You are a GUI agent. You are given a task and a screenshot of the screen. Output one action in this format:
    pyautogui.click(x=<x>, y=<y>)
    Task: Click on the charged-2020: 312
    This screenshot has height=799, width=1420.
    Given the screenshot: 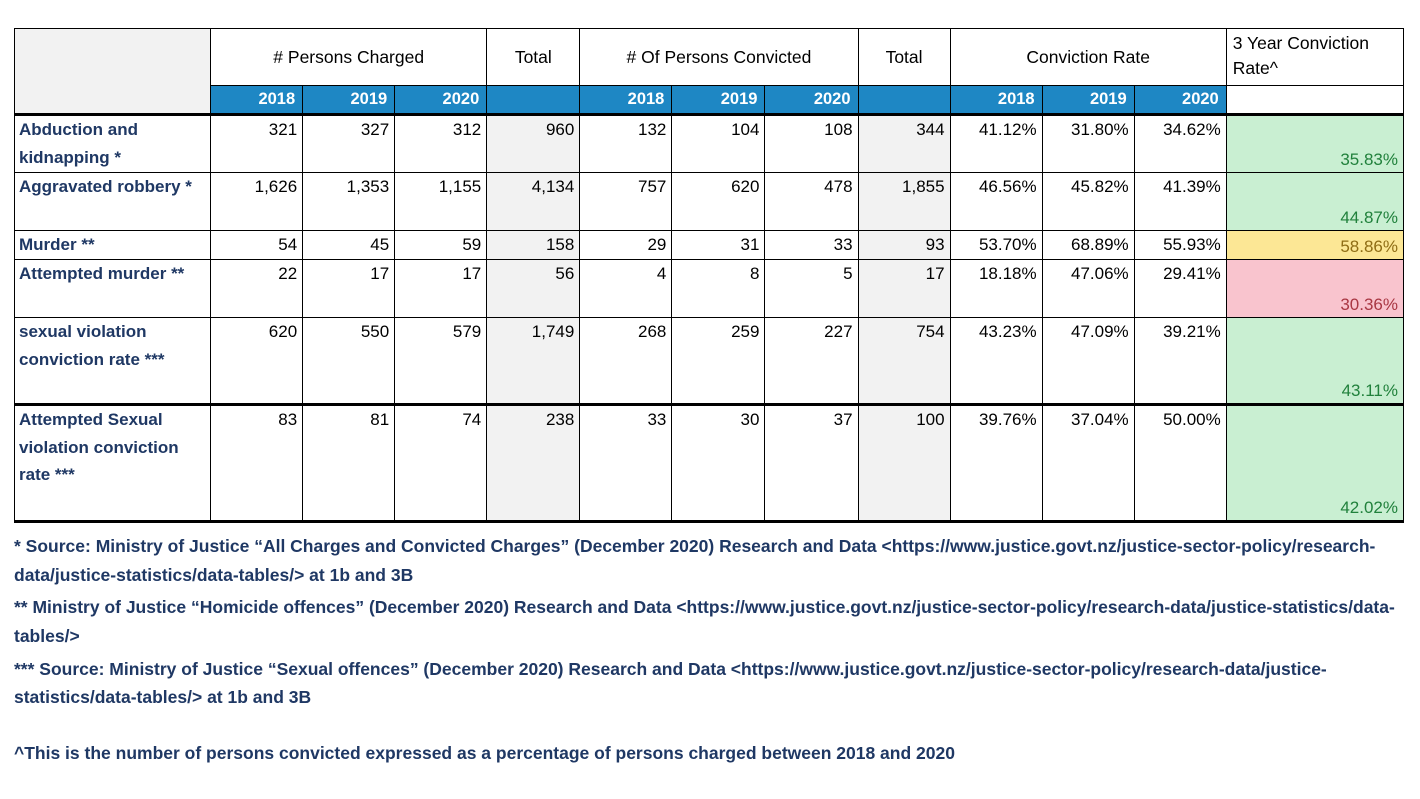 What is the action you would take?
    pyautogui.click(x=441, y=143)
    